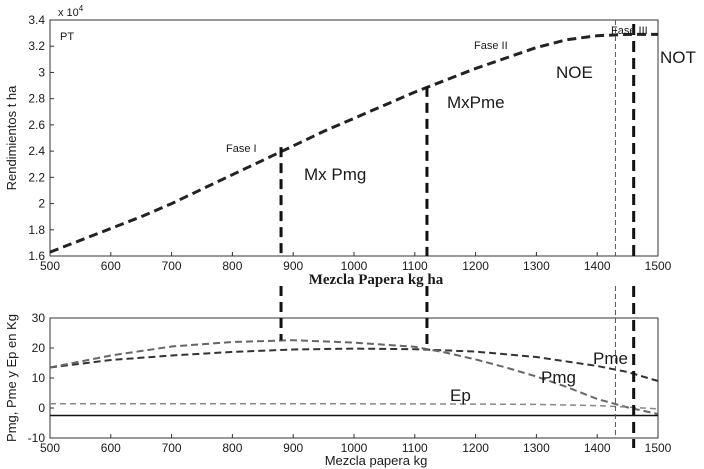 Image resolution: width=704 pixels, height=469 pixels. I want to click on top-x-tick-label: 800, so click(232, 266).